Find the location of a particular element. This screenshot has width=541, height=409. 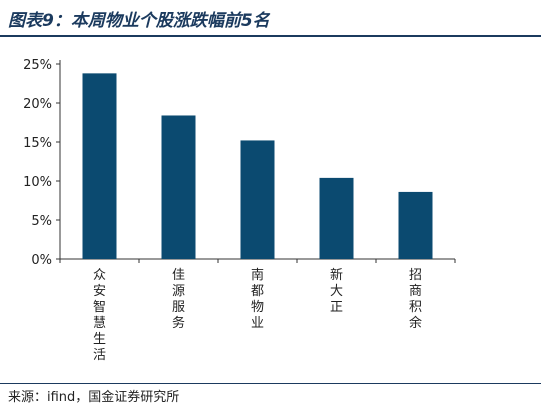

x-tick-label: 南都物业 is located at coordinates (257, 299).